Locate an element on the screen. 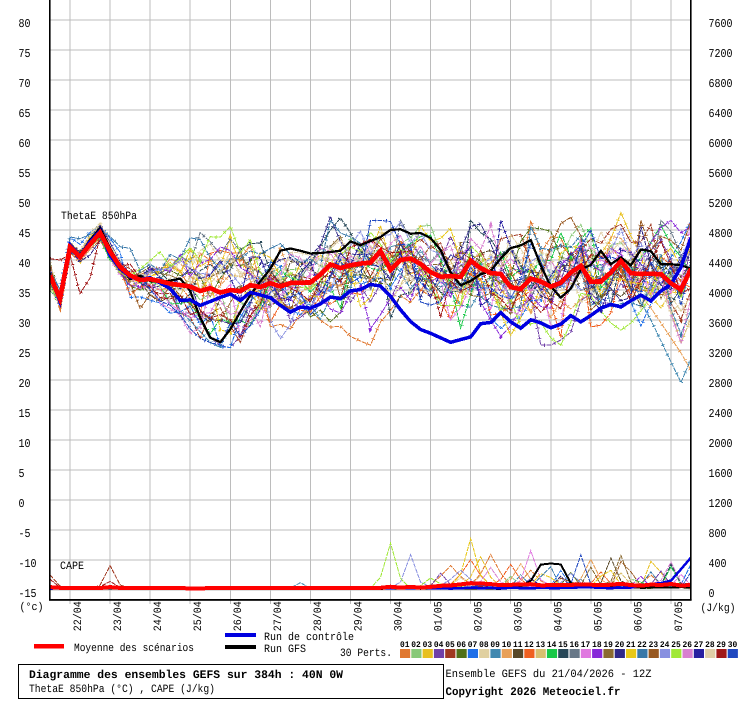 The height and width of the screenshot is (705, 740). svg-text: 35 is located at coordinates (25, 294).